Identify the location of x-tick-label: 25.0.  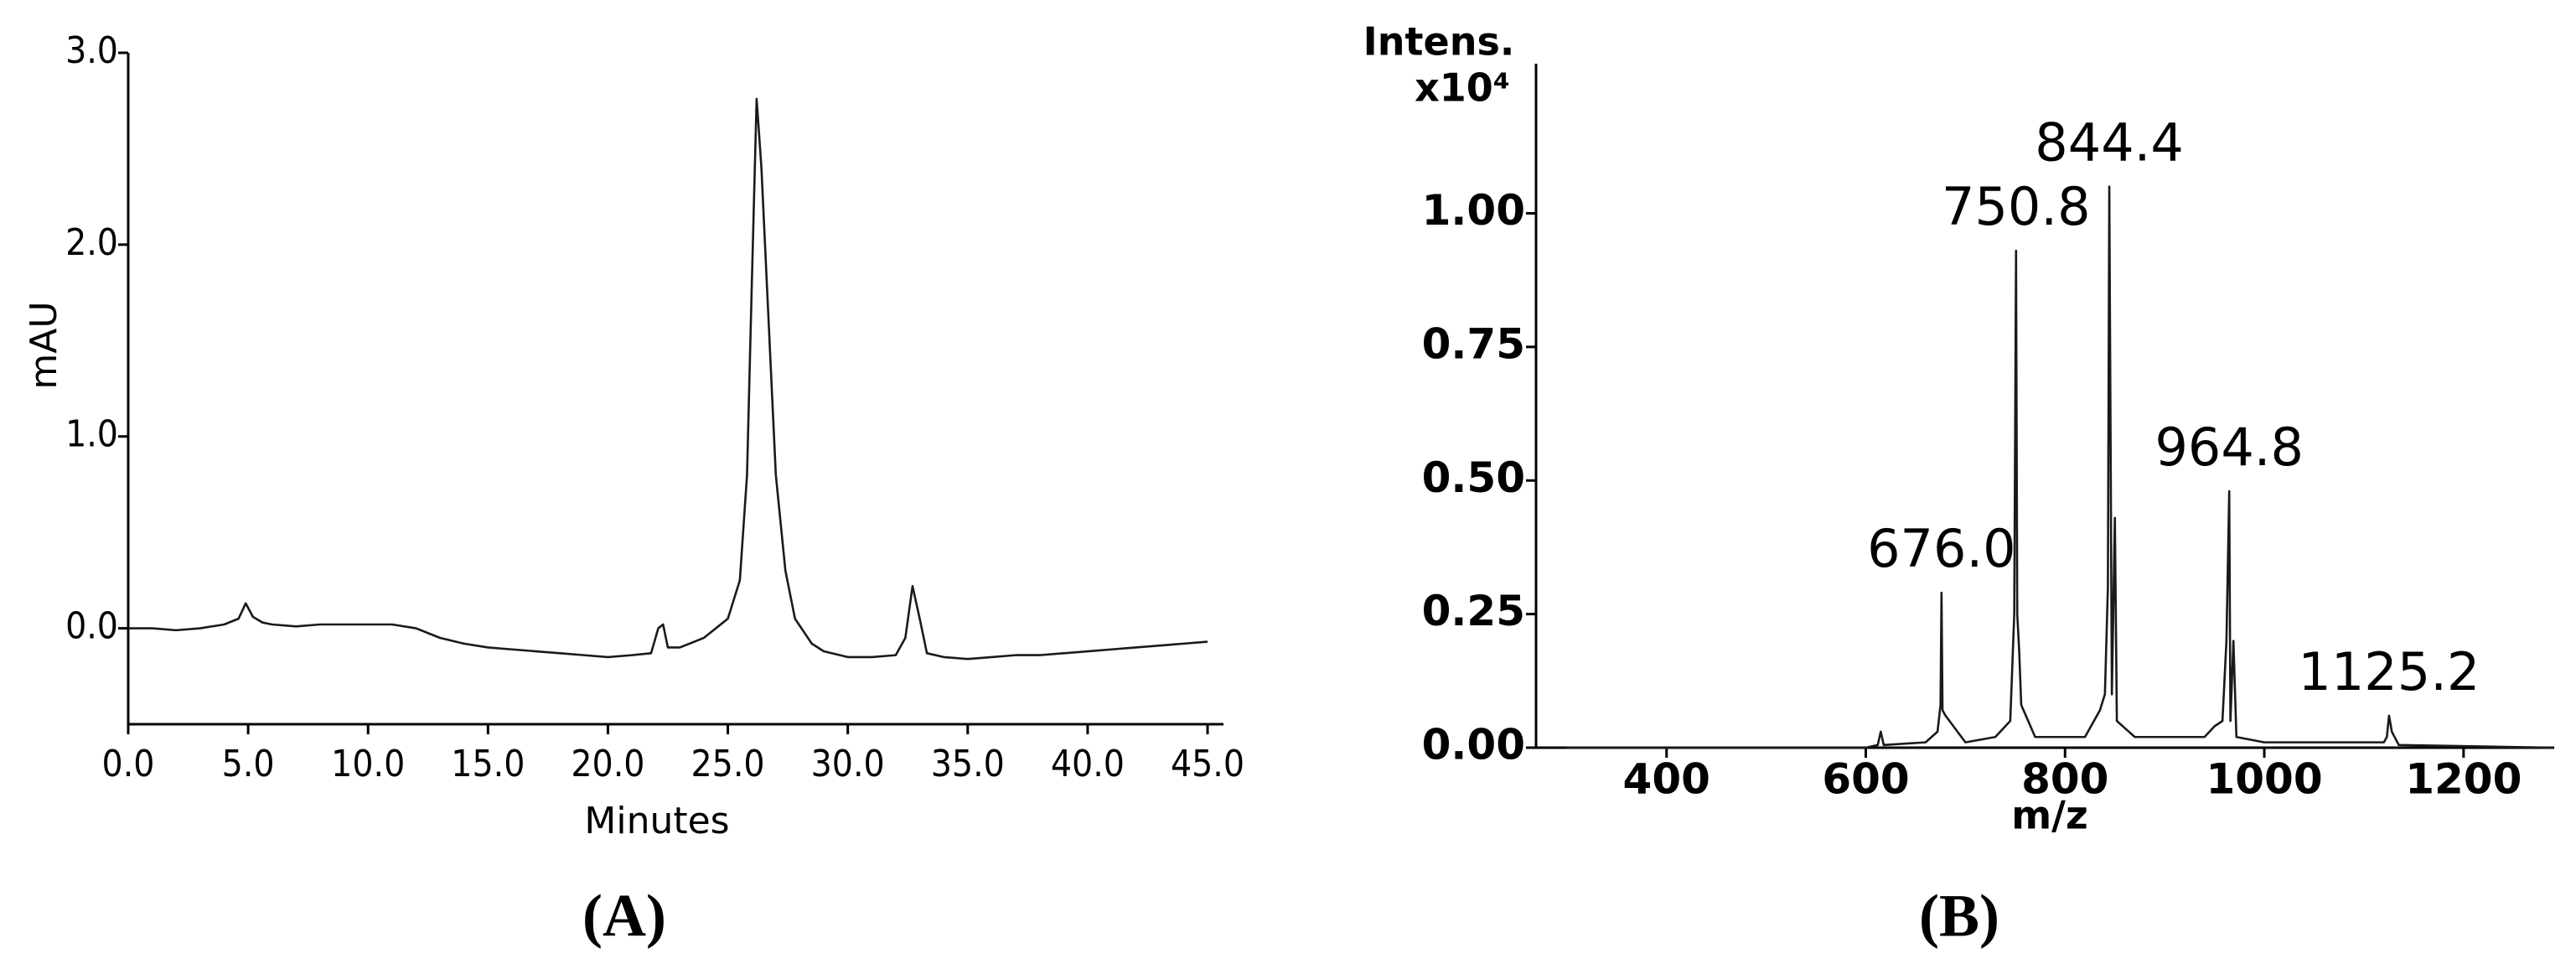
(728, 764).